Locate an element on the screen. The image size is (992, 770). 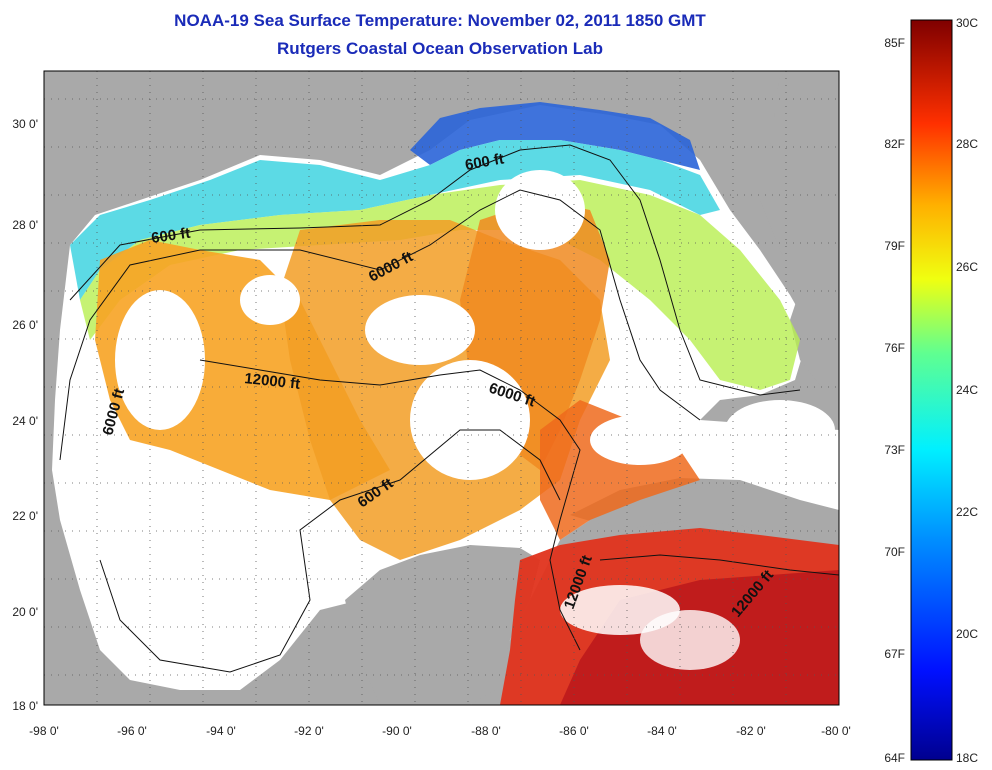
colorbar-c-label: 20C is located at coordinates (967, 634).